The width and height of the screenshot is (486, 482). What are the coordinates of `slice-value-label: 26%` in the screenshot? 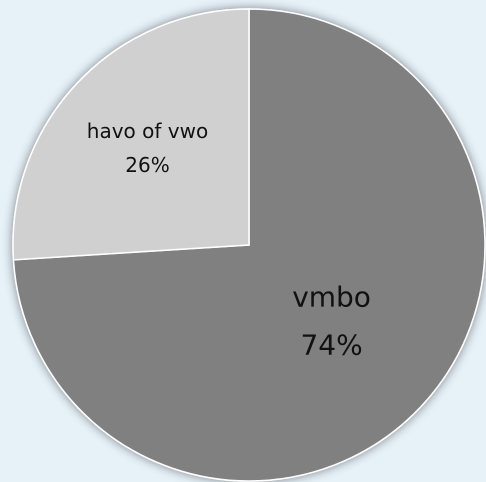 It's located at (147, 165).